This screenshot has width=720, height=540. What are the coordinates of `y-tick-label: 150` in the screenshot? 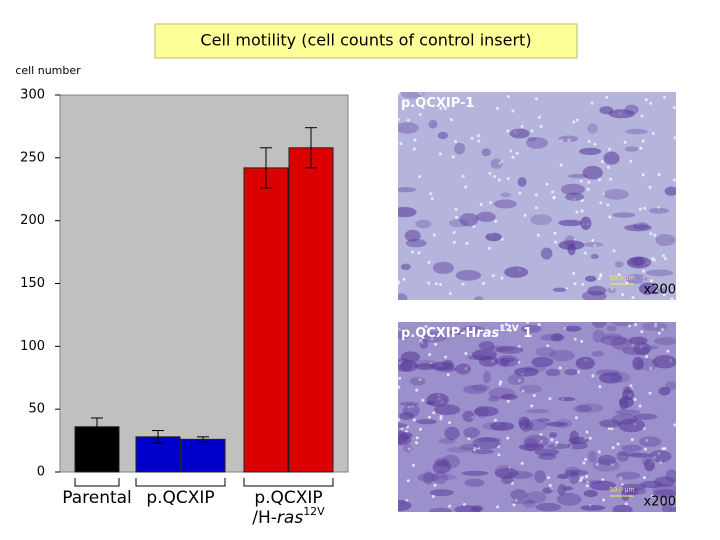 It's located at (32, 283).